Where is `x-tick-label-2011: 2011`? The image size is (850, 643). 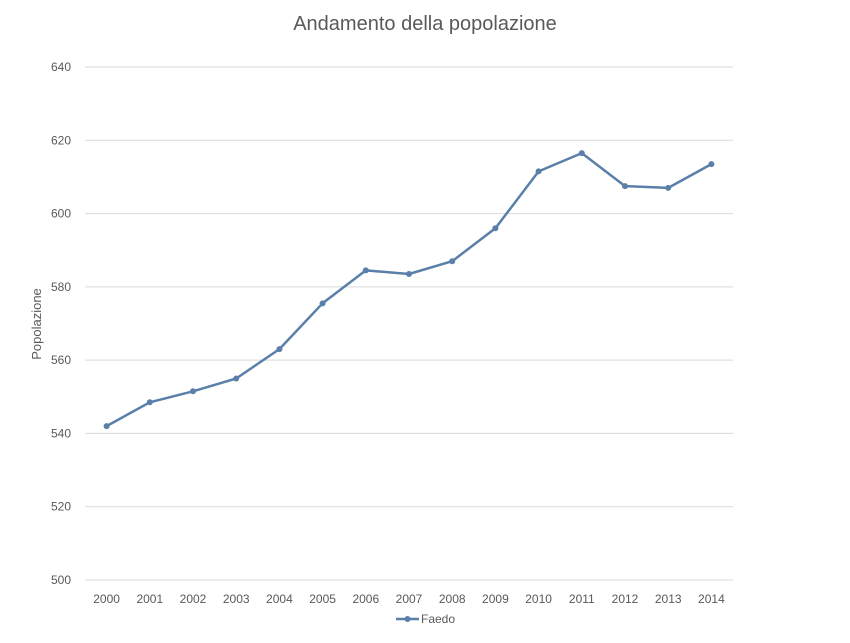 x-tick-label-2011: 2011 is located at coordinates (582, 599).